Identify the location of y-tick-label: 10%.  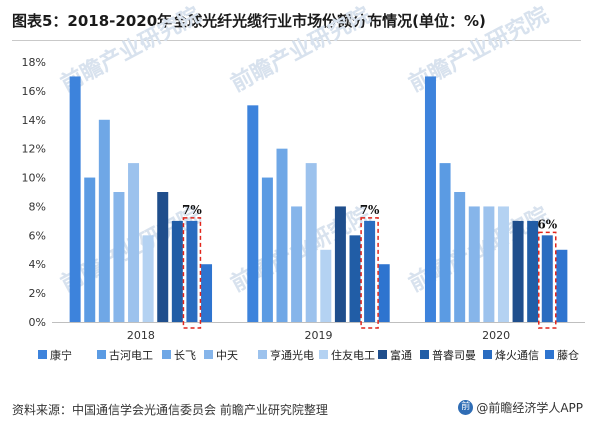
(34, 178).